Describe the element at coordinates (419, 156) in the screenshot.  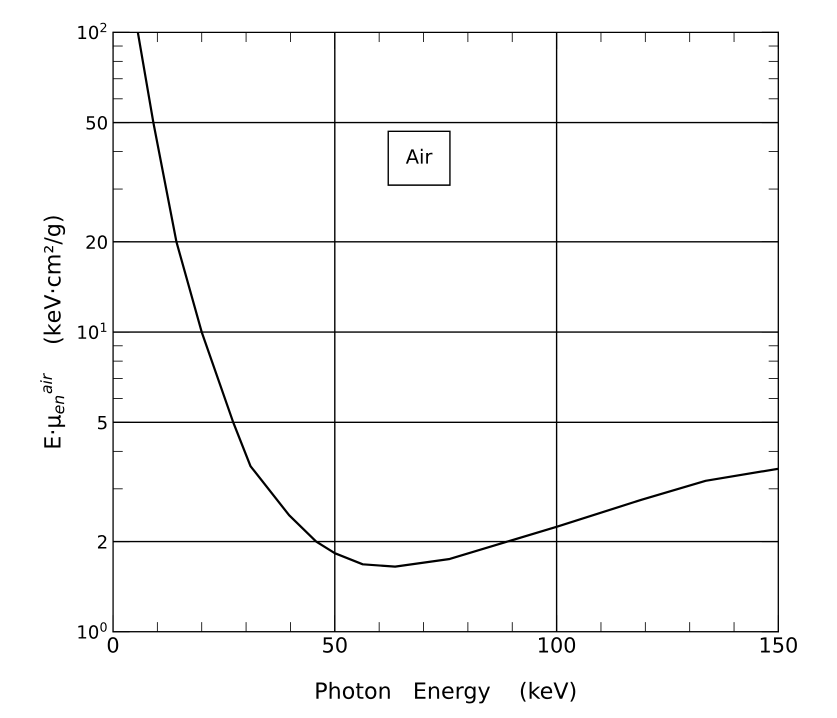
I see `annotation: Air` at that location.